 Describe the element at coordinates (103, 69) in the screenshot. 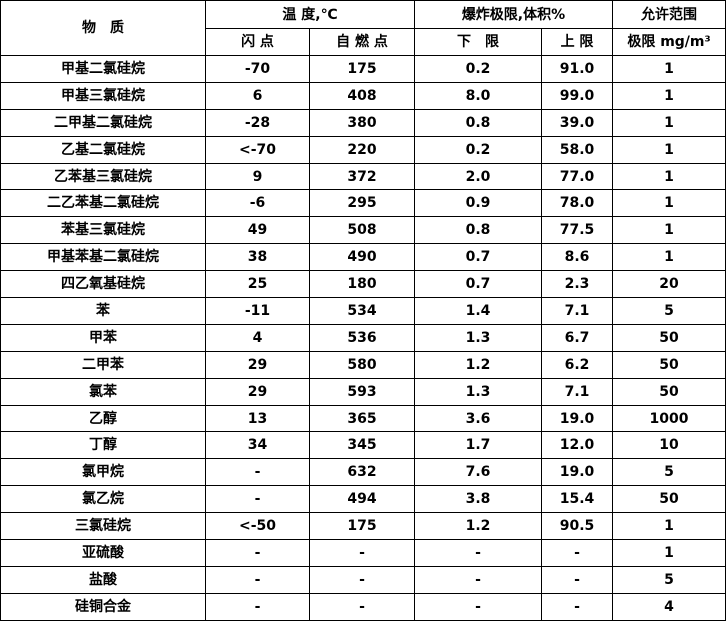

I see `cell-substance: 甲基二氯硅烷` at that location.